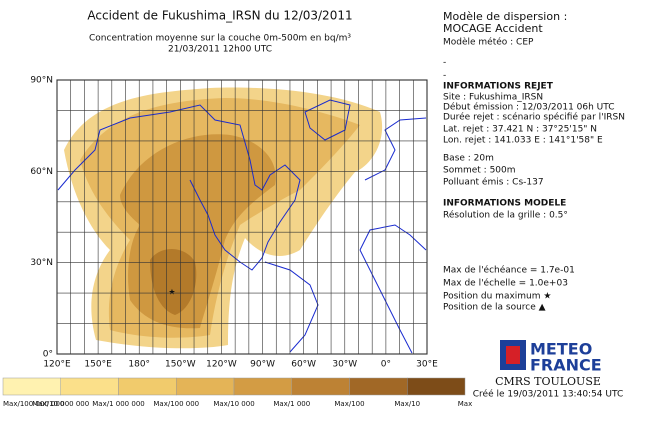 The height and width of the screenshot is (427, 645). I want to click on lon-label: 0°, so click(386, 365).